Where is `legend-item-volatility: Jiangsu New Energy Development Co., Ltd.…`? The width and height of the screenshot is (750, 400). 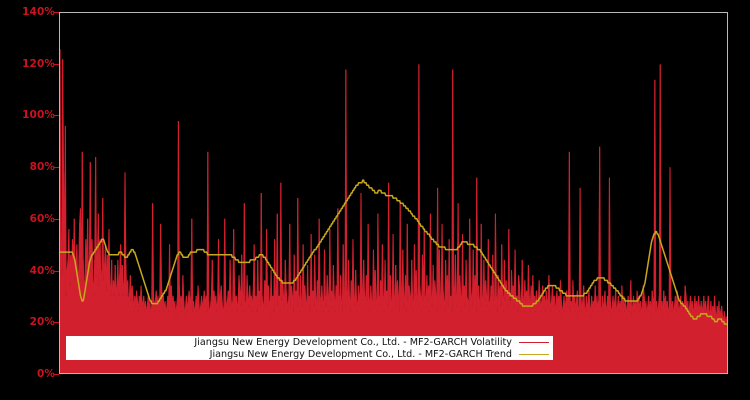
legend-item-volatility: Jiangsu New Energy Development Co., Ltd.… is located at coordinates (309, 342).